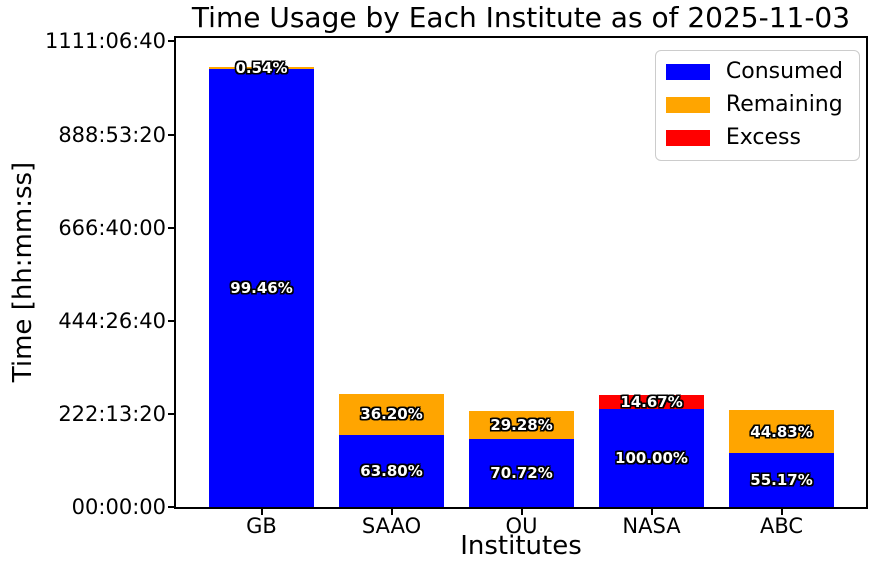 The image size is (875, 574). I want to click on bar-percent-label: 99.46%, so click(261, 288).